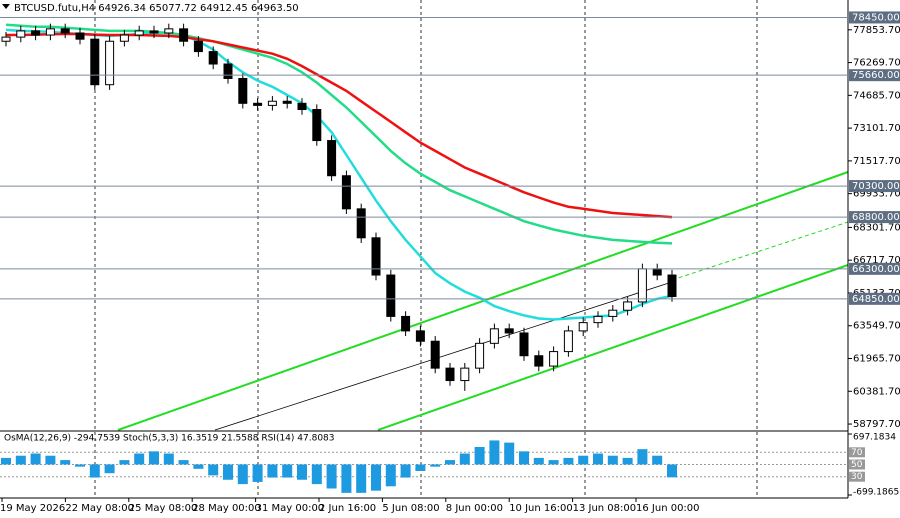  Describe the element at coordinates (876, 161) in the screenshot. I see `y-tick-label: 71517.70` at that location.